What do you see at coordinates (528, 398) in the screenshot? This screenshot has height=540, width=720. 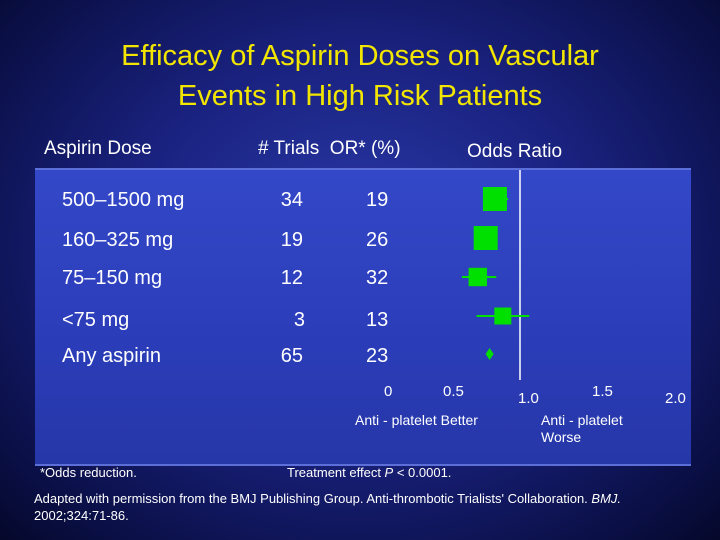 I see `x-tick-1-0: 1.0` at bounding box center [528, 398].